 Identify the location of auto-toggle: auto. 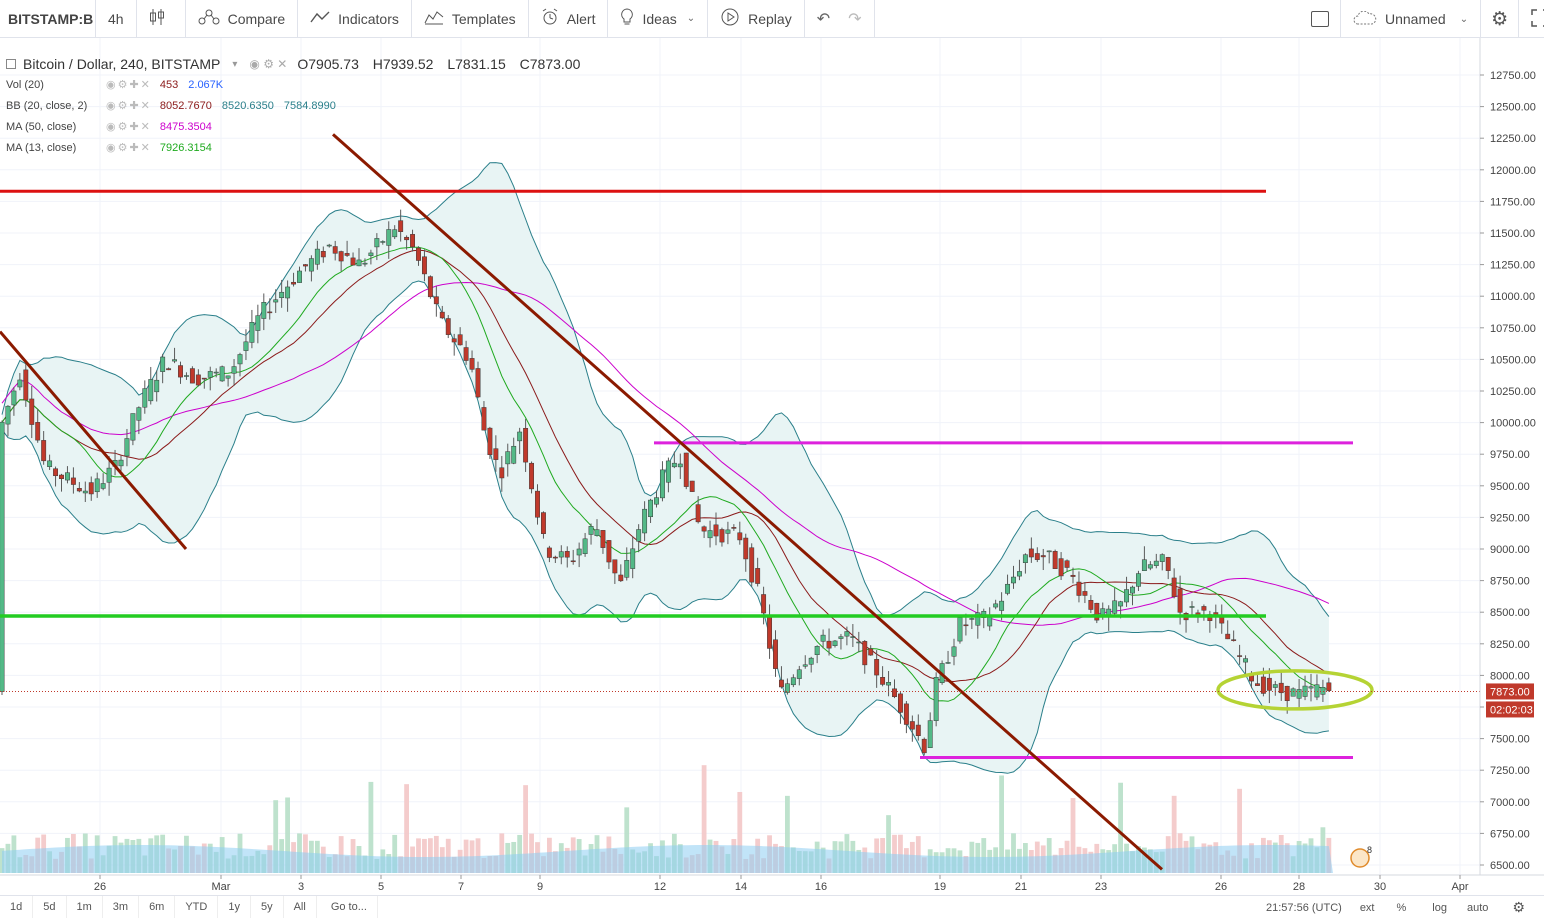
(1477, 907).